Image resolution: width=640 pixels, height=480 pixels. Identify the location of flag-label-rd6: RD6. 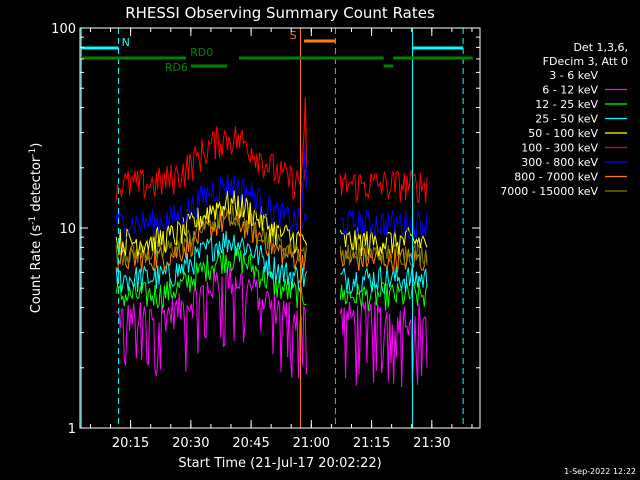
(176, 67).